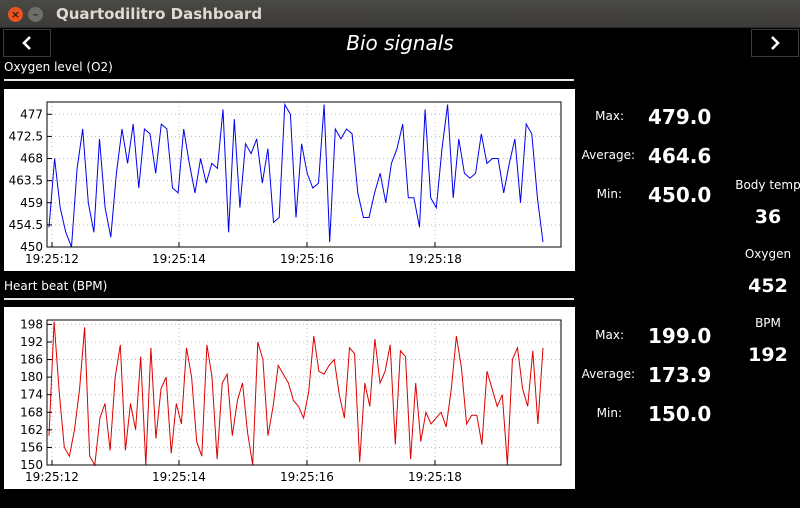  I want to click on page-title: Bio signals, so click(400, 43).